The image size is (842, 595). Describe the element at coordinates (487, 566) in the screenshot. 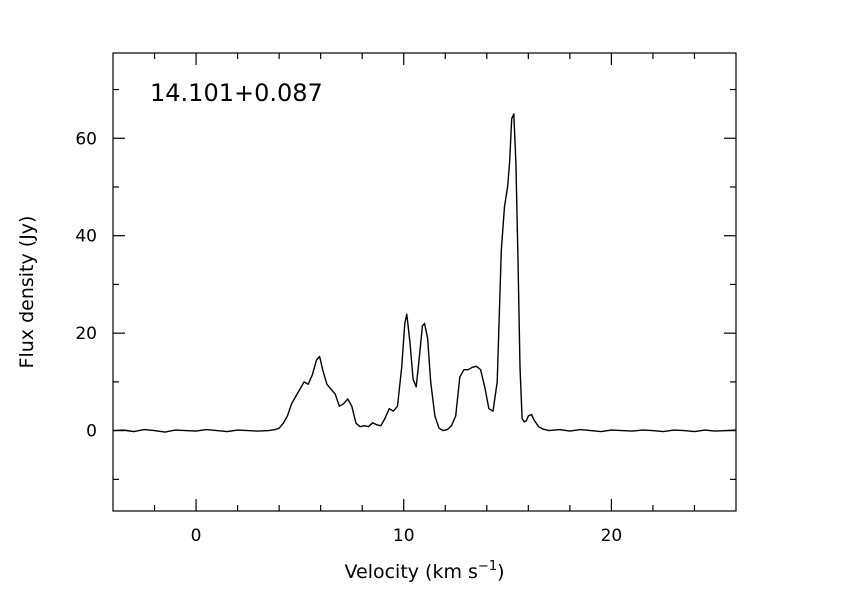

I see `x-axis-title-superscript: −1` at that location.